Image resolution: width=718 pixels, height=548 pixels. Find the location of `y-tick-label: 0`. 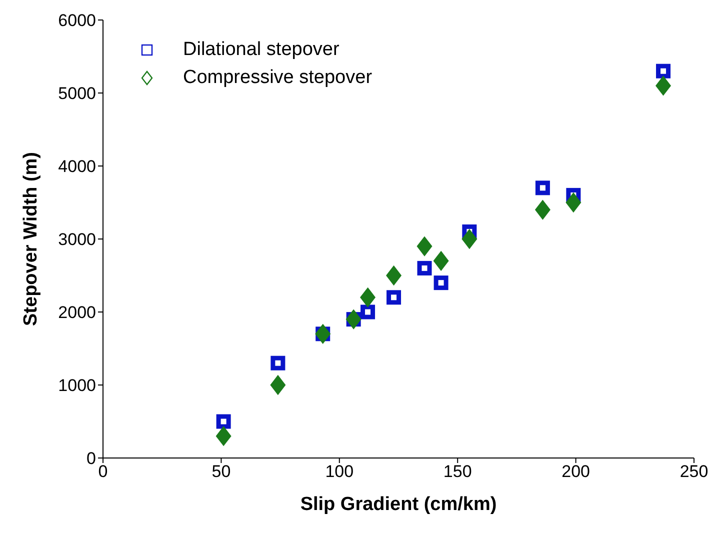

y-tick-label: 0 is located at coordinates (91, 458).